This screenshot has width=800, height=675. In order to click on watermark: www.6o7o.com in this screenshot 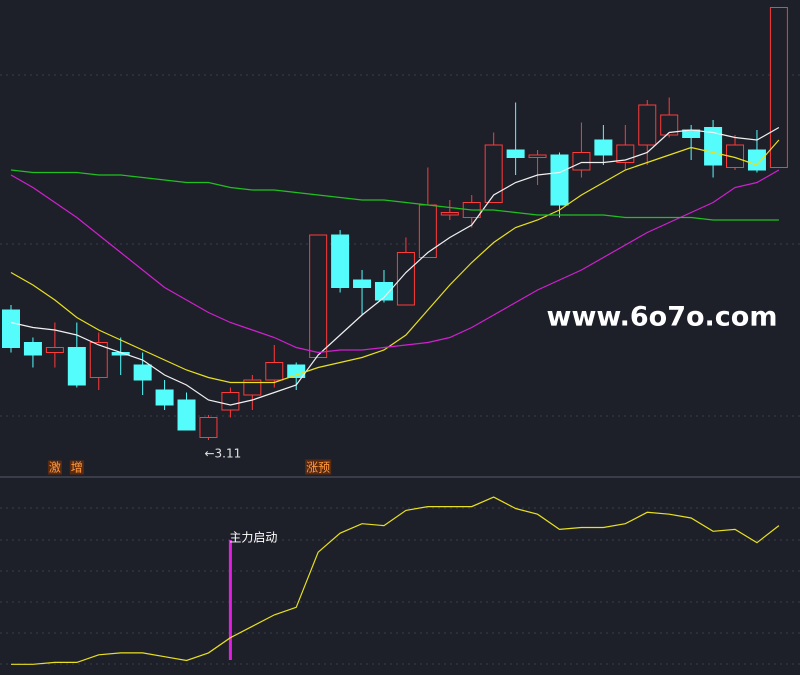, I will do `click(662, 317)`.